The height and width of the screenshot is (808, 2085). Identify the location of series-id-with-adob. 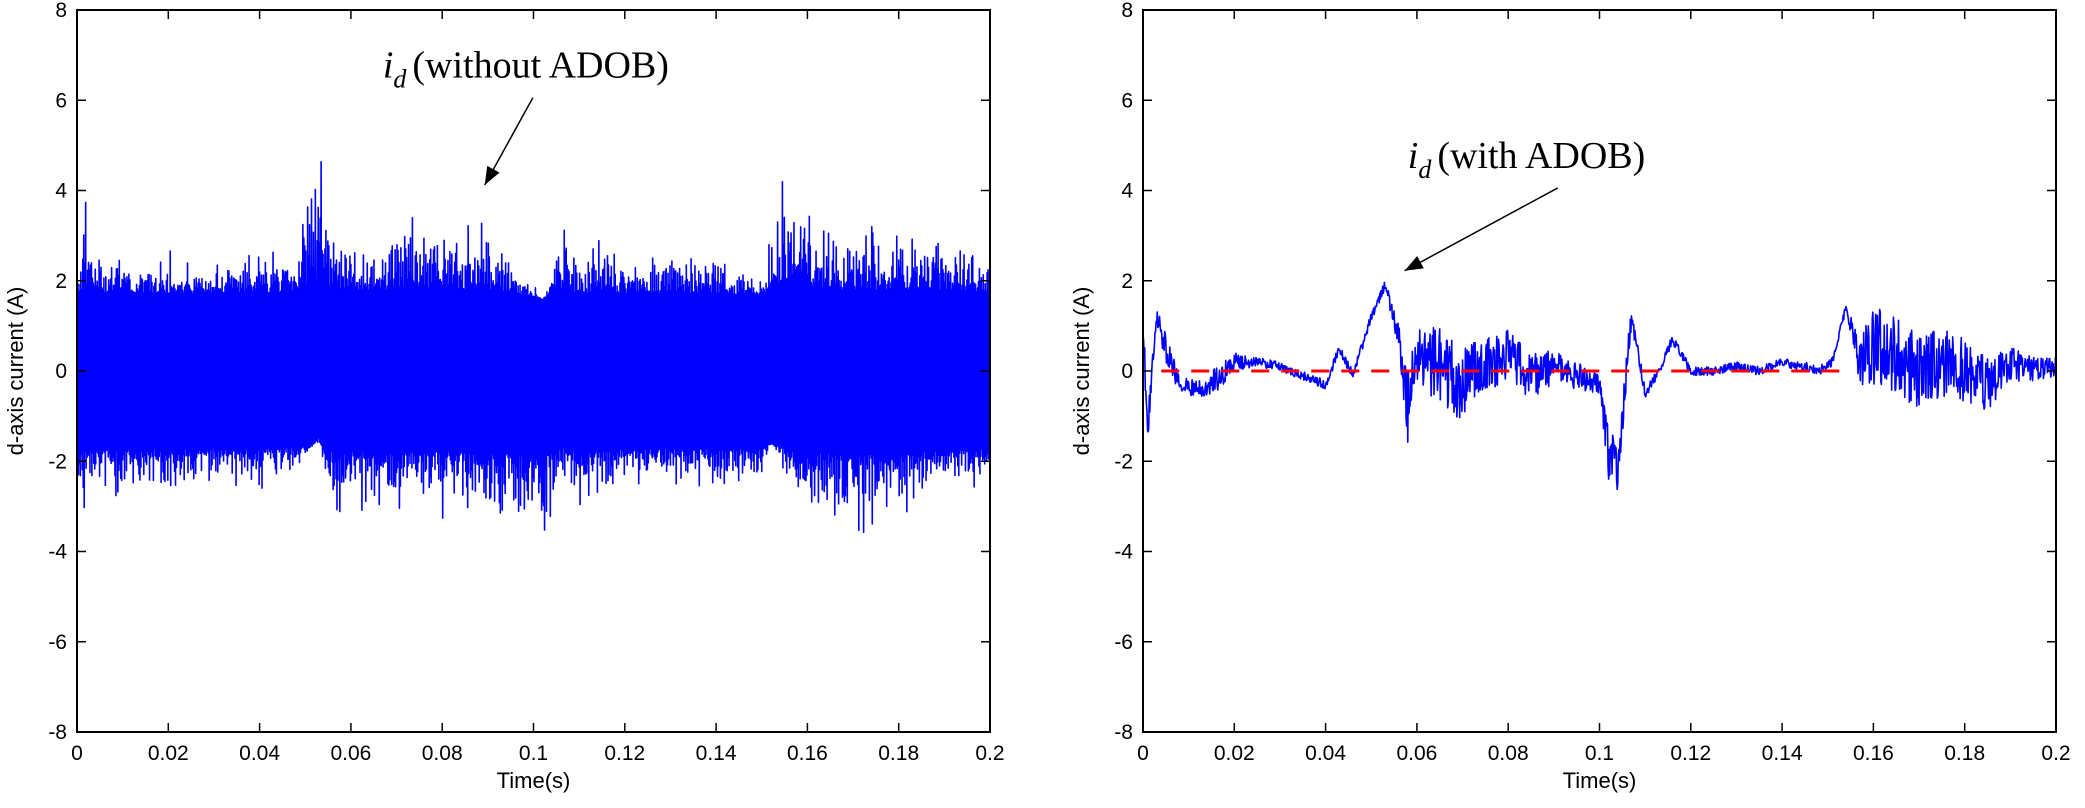
(1599, 386).